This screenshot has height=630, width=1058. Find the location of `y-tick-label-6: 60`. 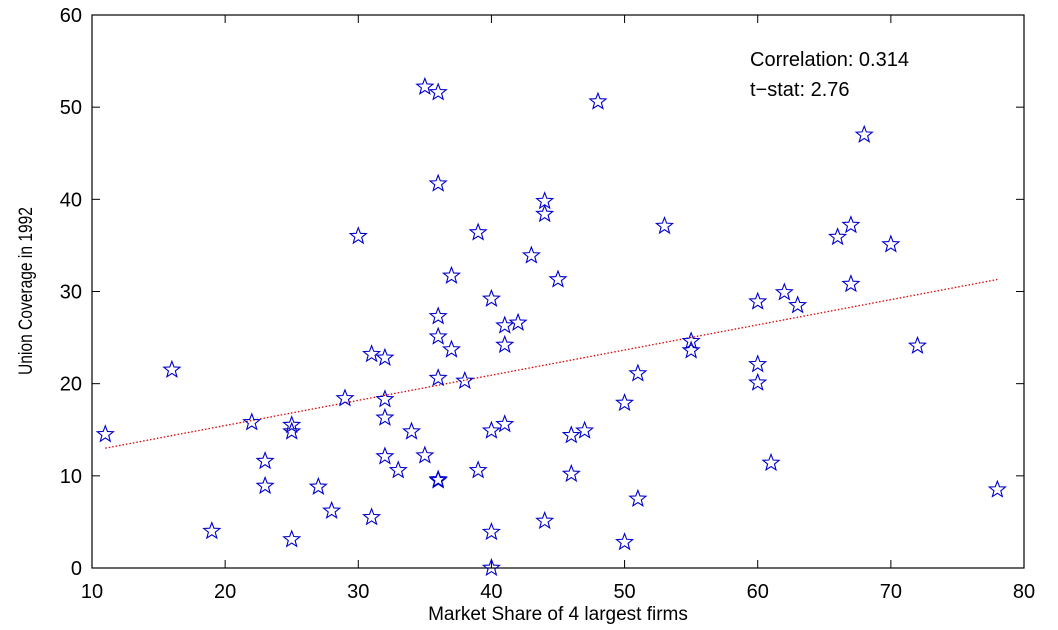

y-tick-label-6: 60 is located at coordinates (71, 16).